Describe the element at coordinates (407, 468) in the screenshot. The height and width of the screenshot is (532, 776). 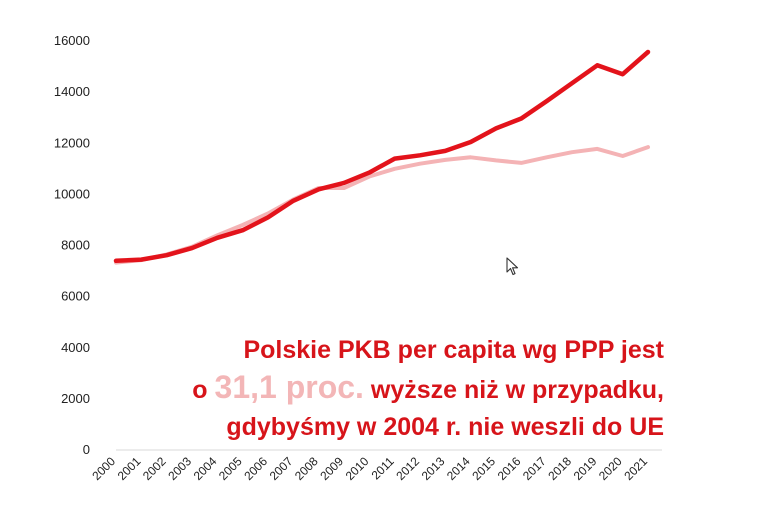
I see `x-tick-label: 2012` at that location.